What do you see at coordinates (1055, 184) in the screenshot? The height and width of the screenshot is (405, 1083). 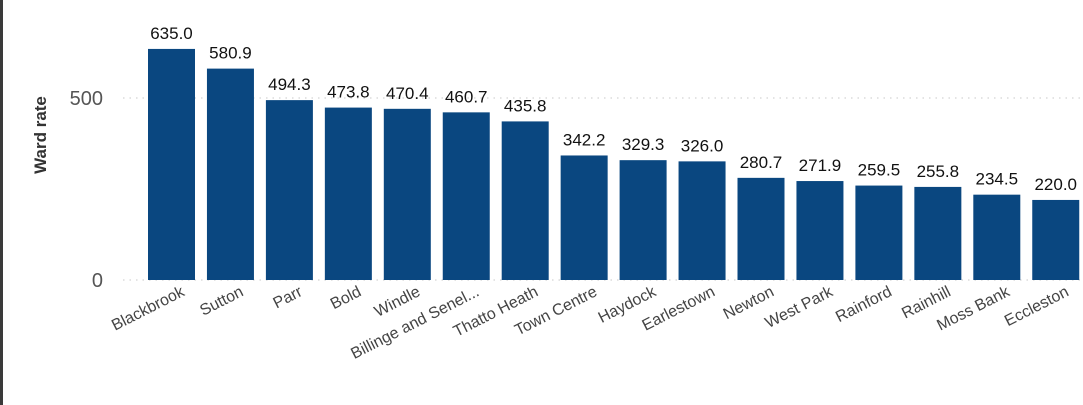 I see `data-label: 220.0` at bounding box center [1055, 184].